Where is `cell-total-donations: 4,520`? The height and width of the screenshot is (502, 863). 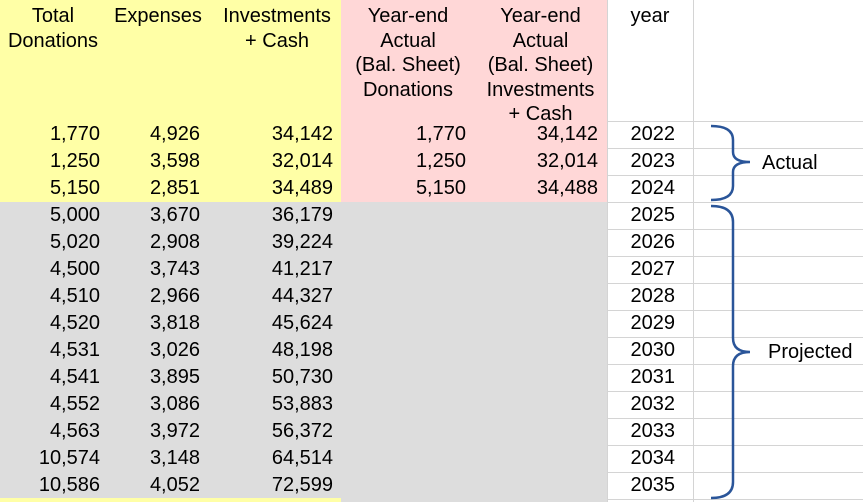
cell-total-donations: 4,520 is located at coordinates (74, 323).